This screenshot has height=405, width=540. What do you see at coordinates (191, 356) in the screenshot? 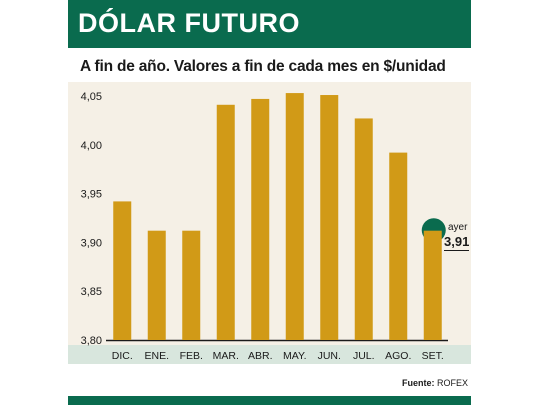
I see `x-tick-label: FEB.` at bounding box center [191, 356].